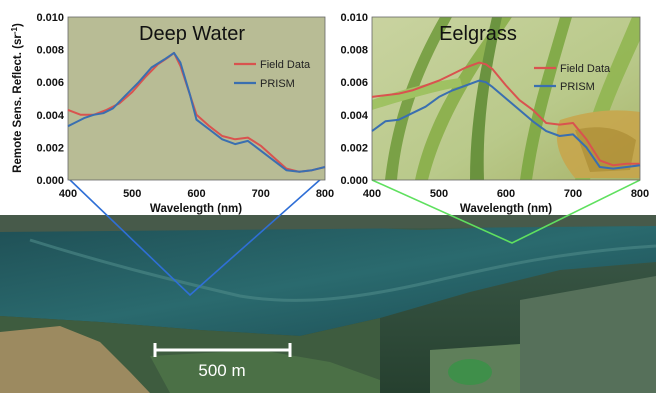  Describe the element at coordinates (588, 334) in the screenshot. I see `east-marsh` at that location.